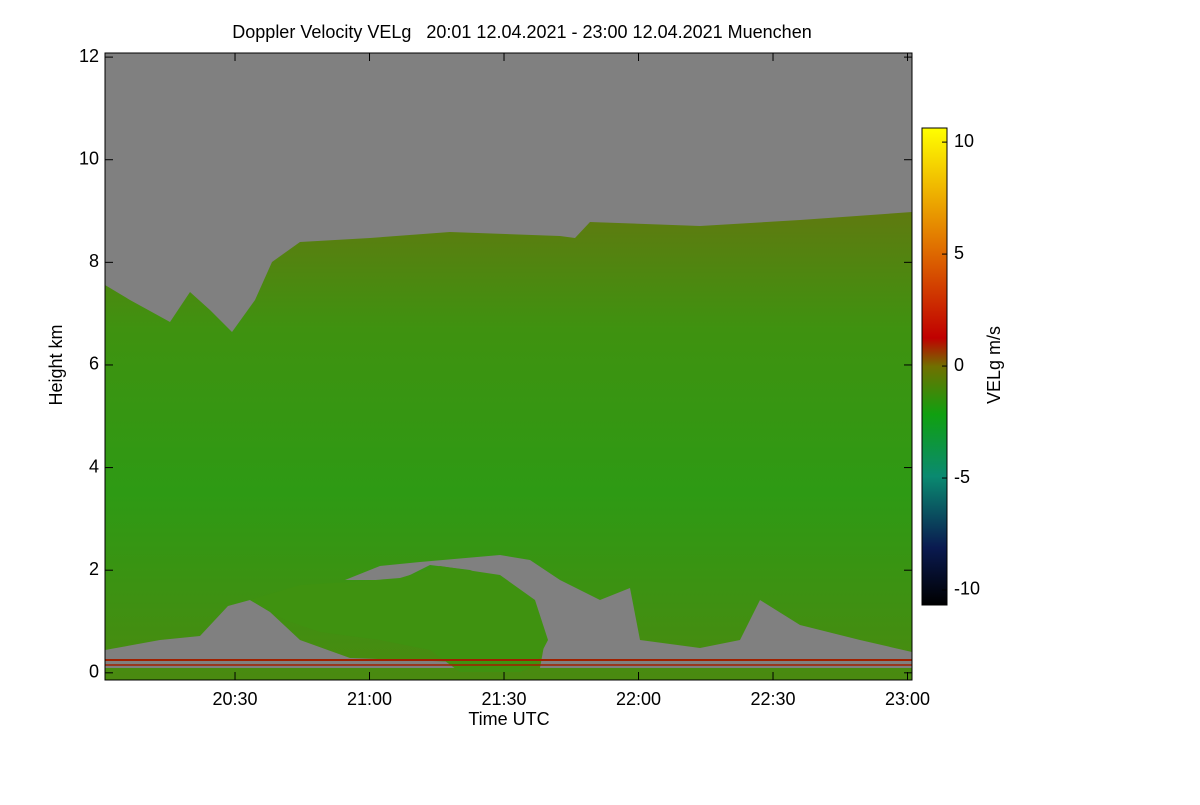 The height and width of the screenshot is (805, 1200). I want to click on no-echo-lower, so click(282, 634).